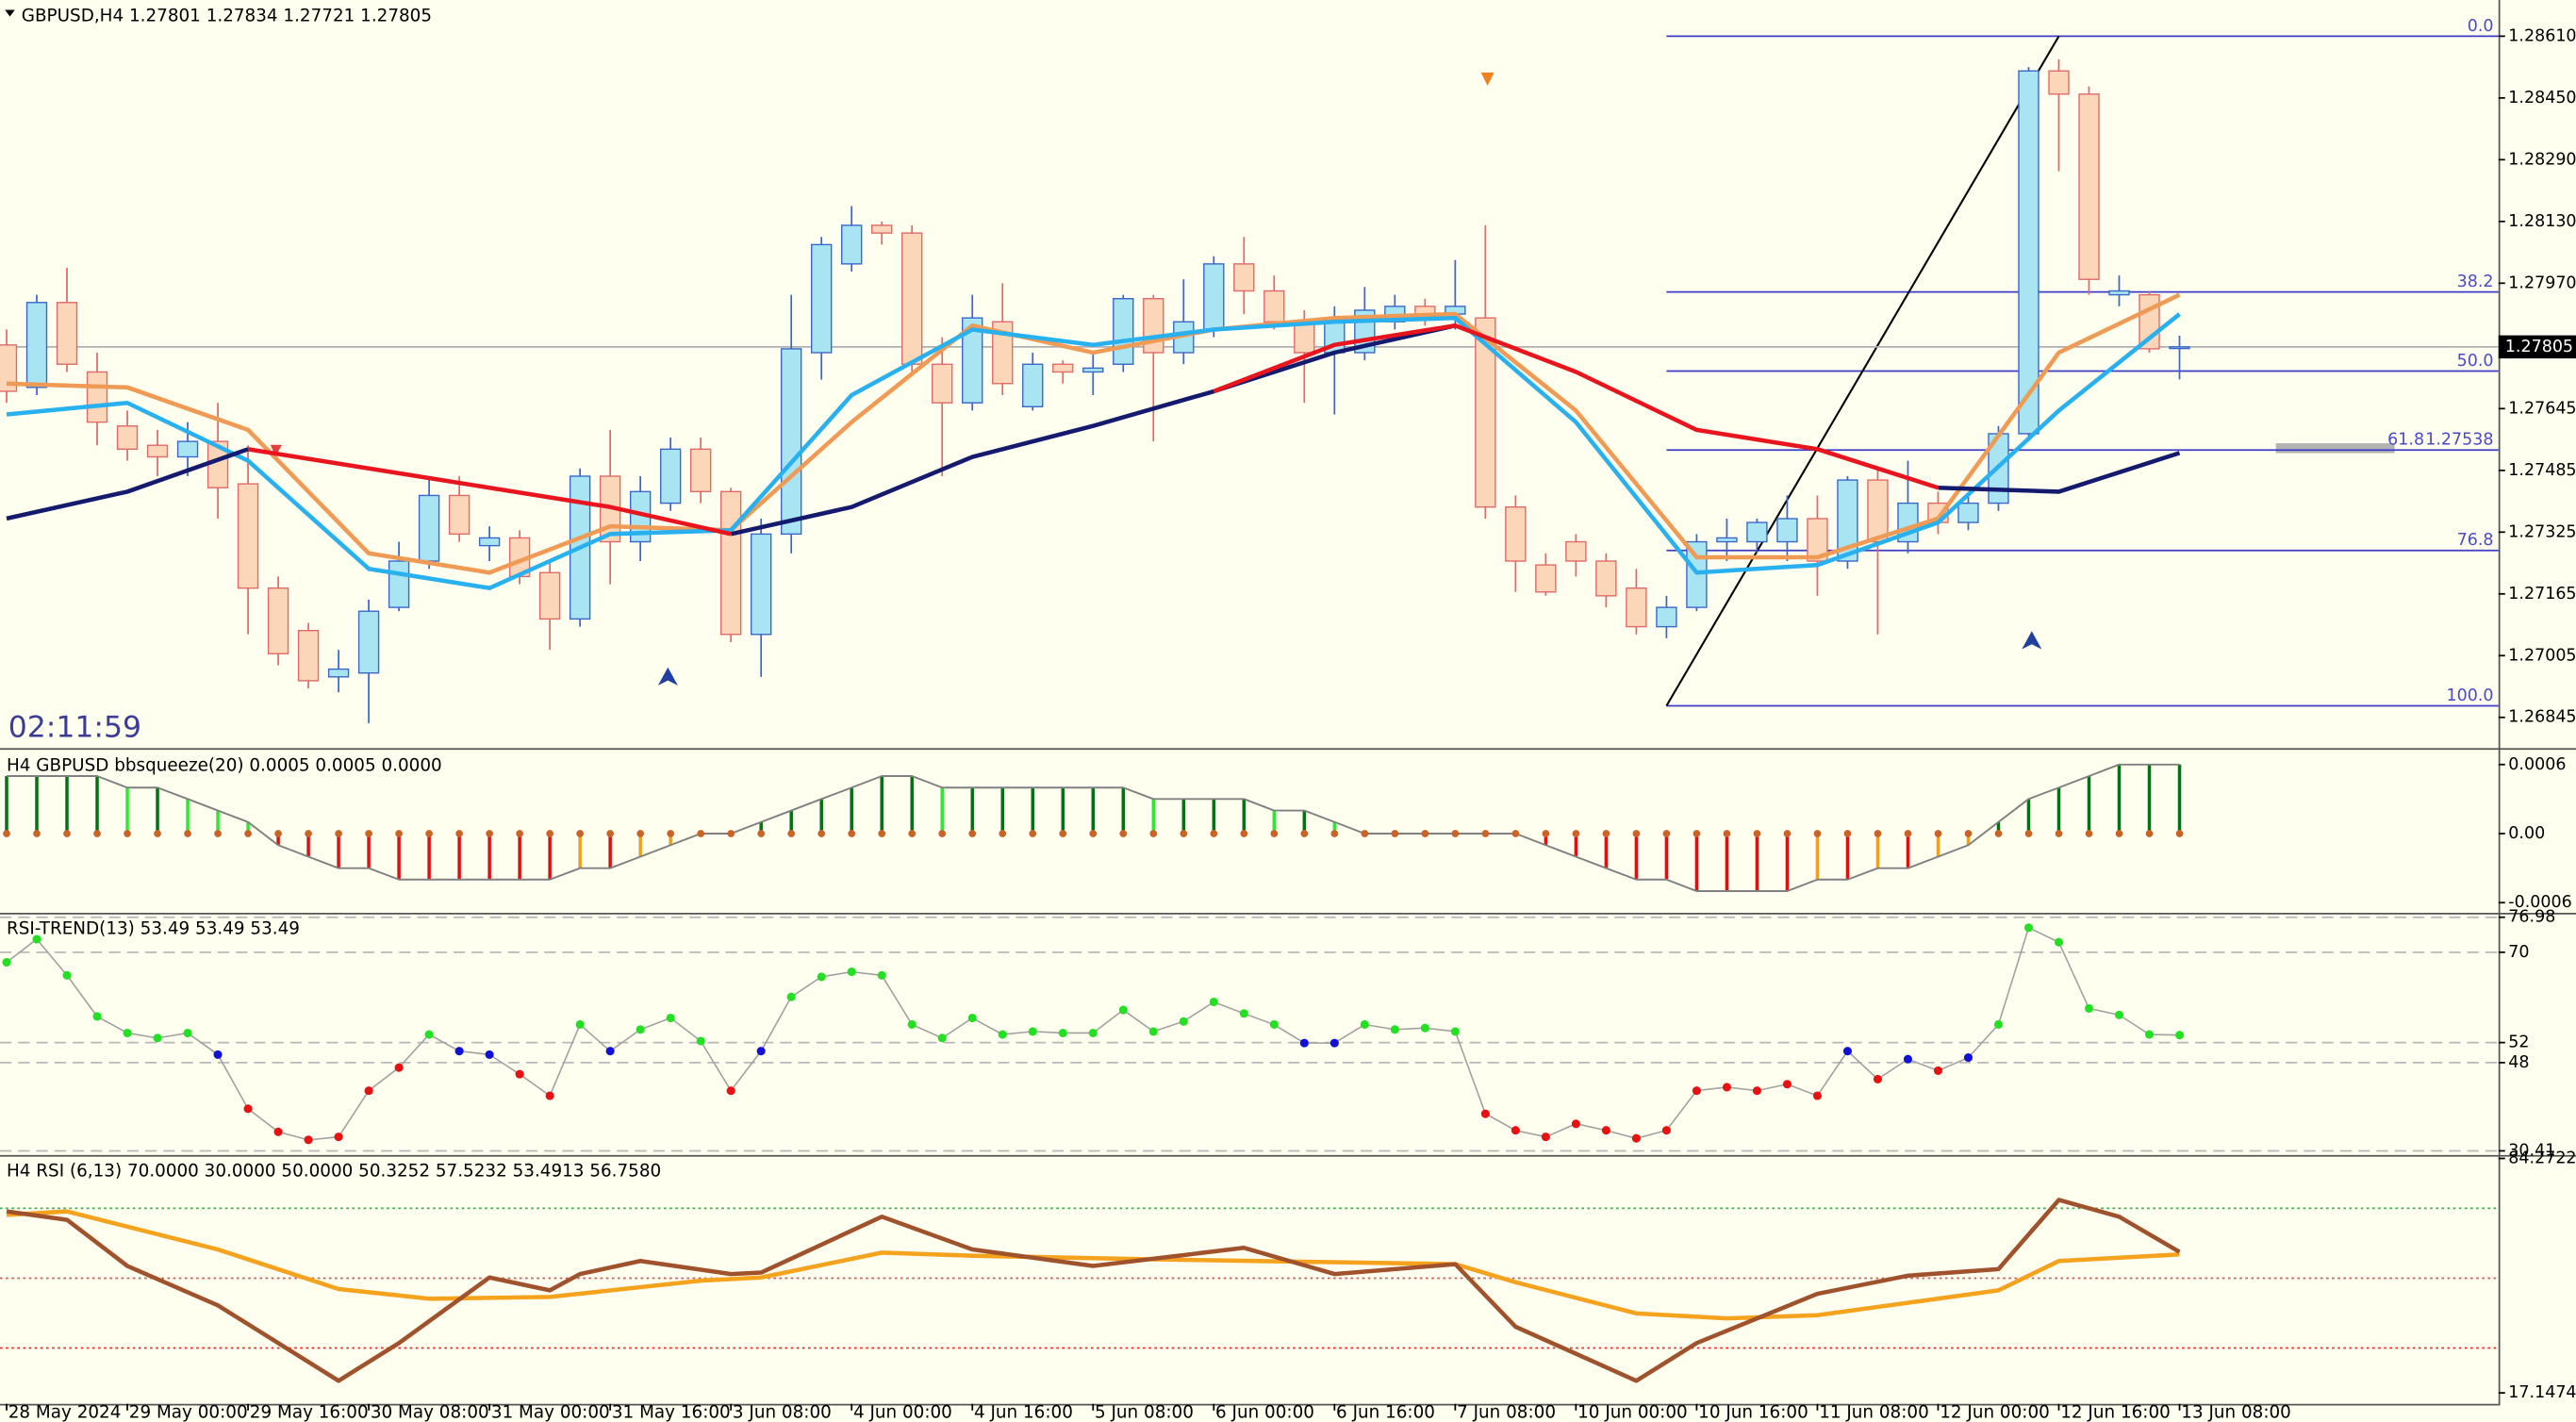  Describe the element at coordinates (550, 1412) in the screenshot. I see `x-tick-label: 31 May 00:00` at that location.